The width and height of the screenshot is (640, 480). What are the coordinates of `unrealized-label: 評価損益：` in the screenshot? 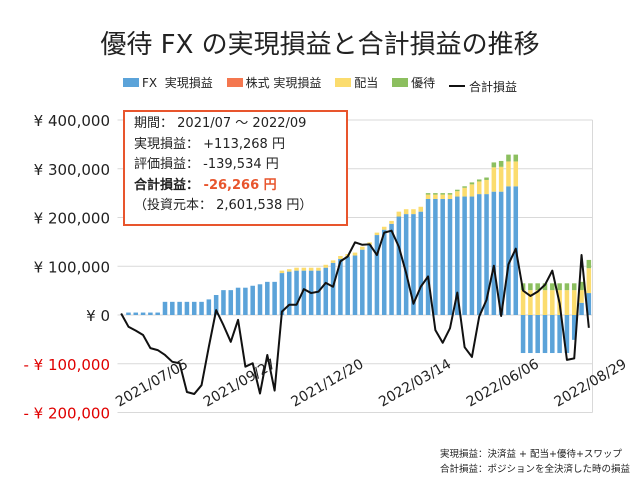 It's located at (167, 164).